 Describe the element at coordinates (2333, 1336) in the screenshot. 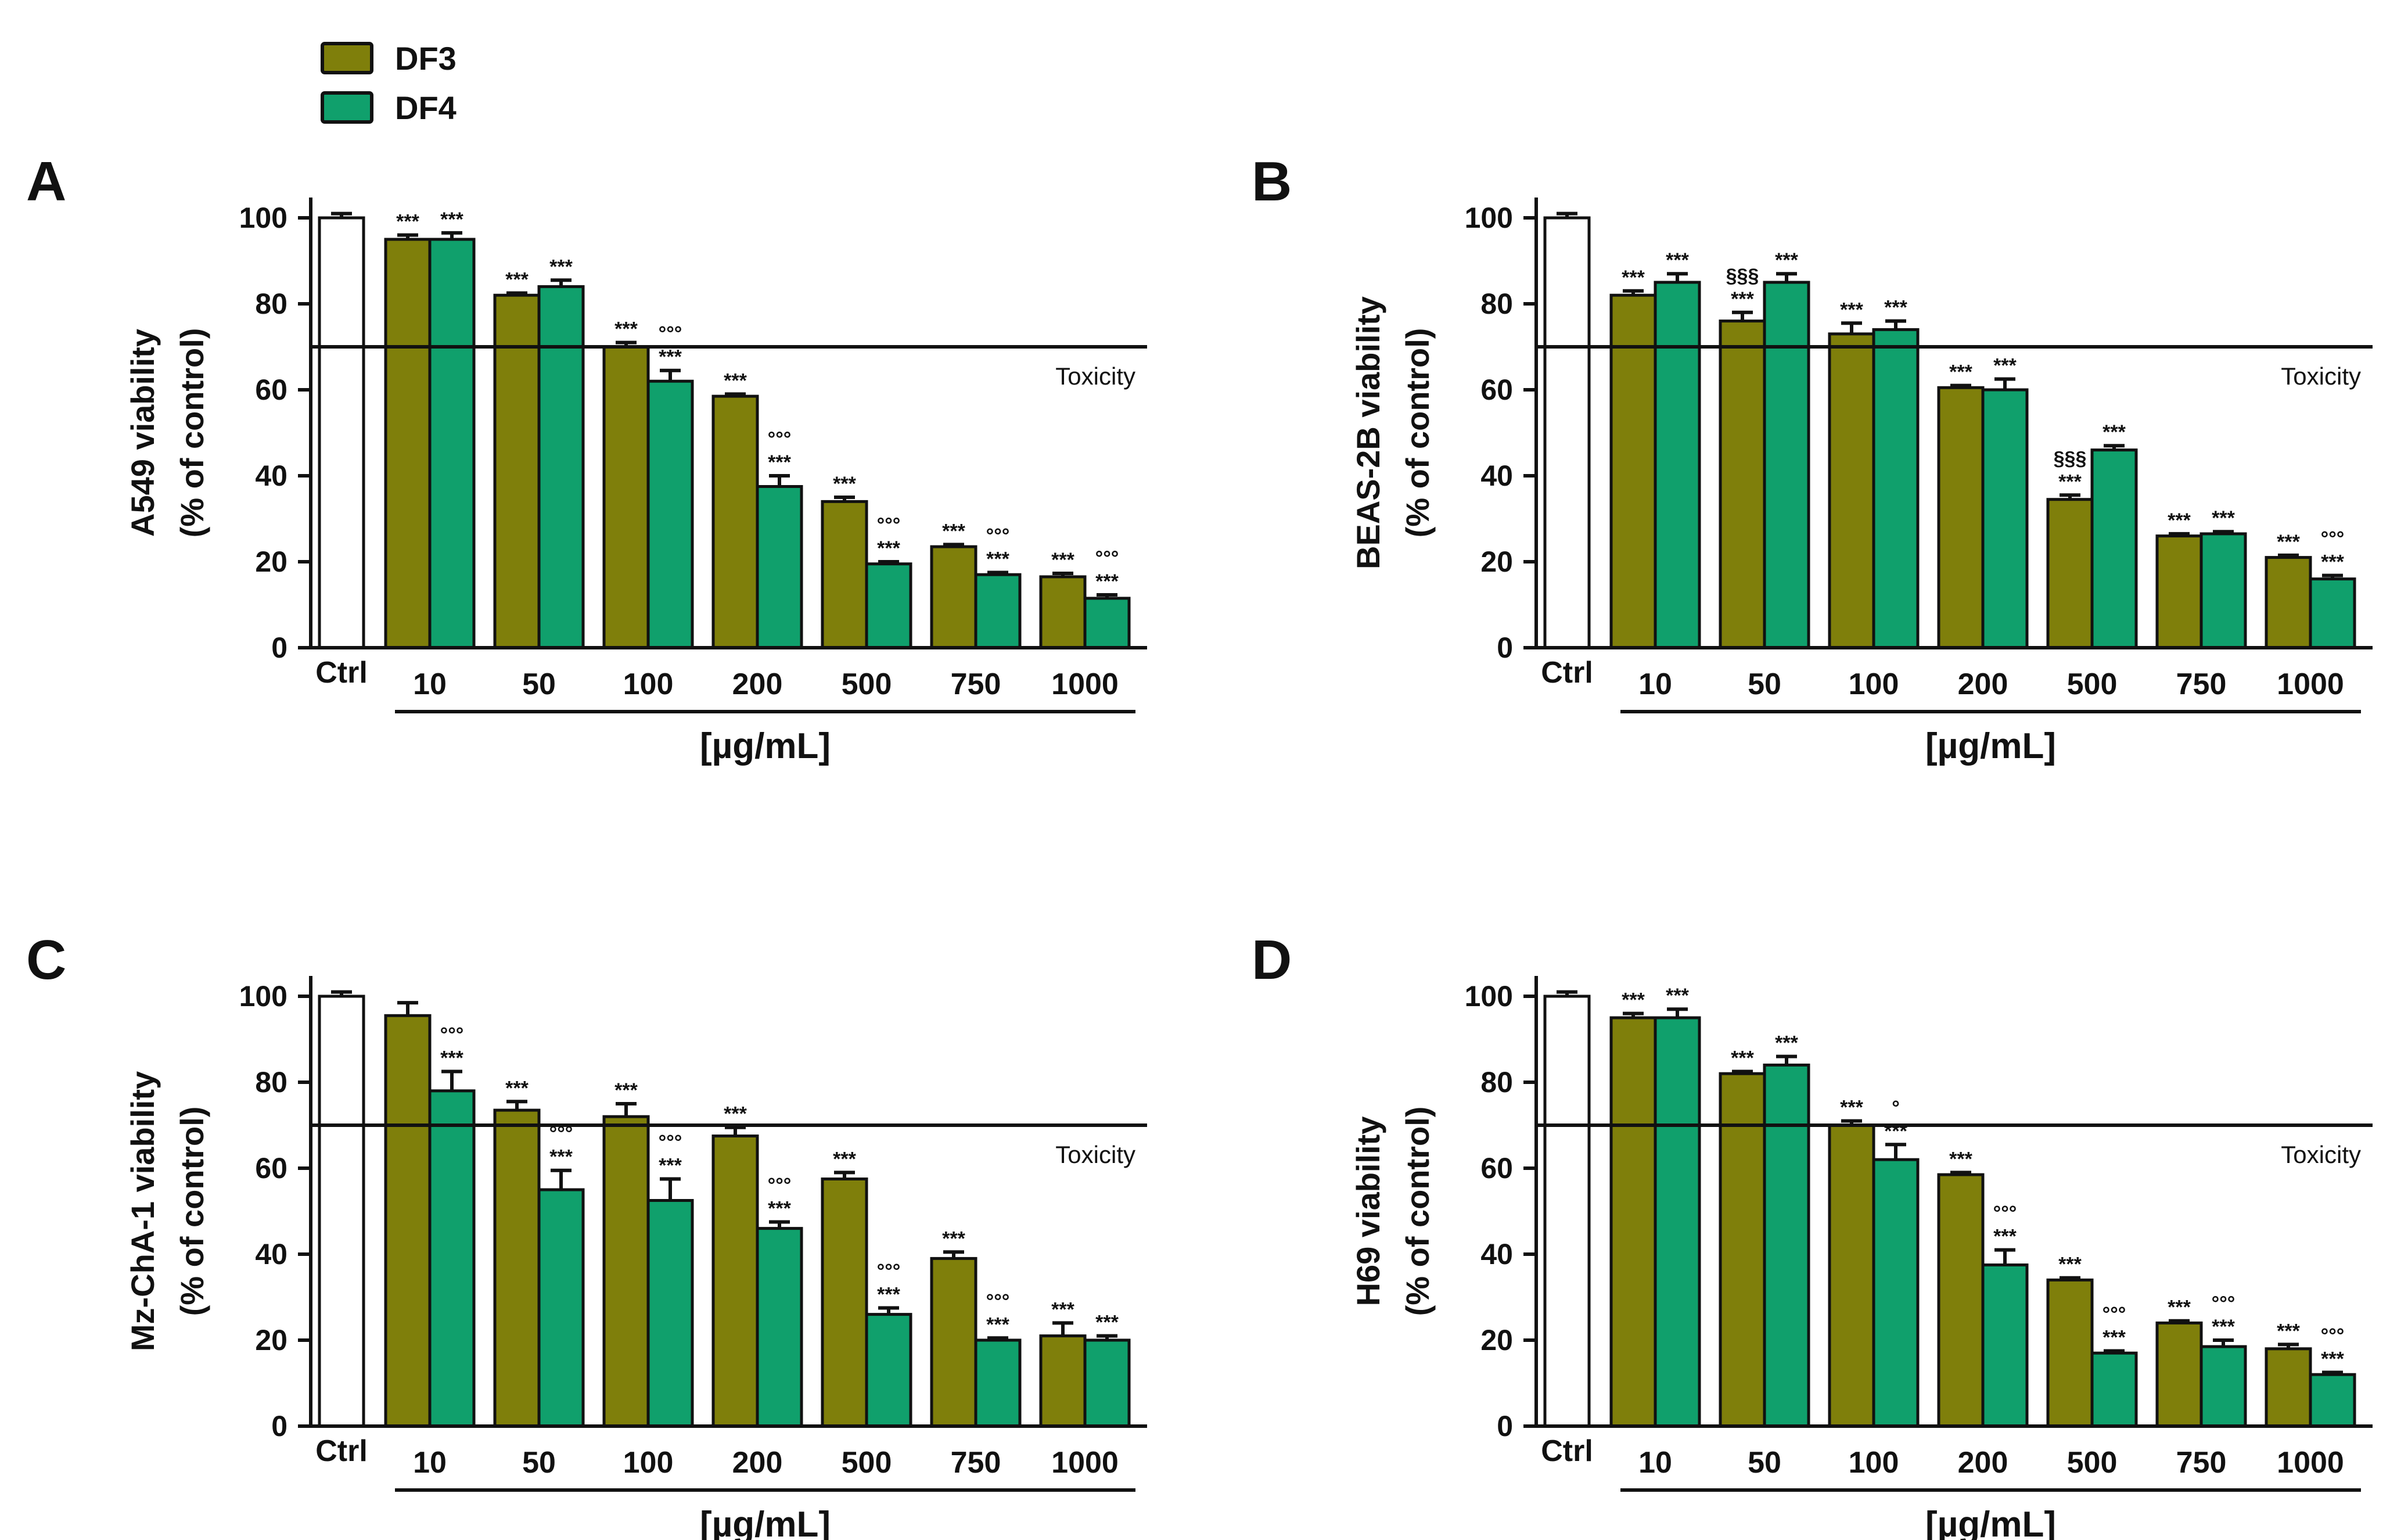

I see `panel-d-sig-df4-1000-0: °°°` at that location.